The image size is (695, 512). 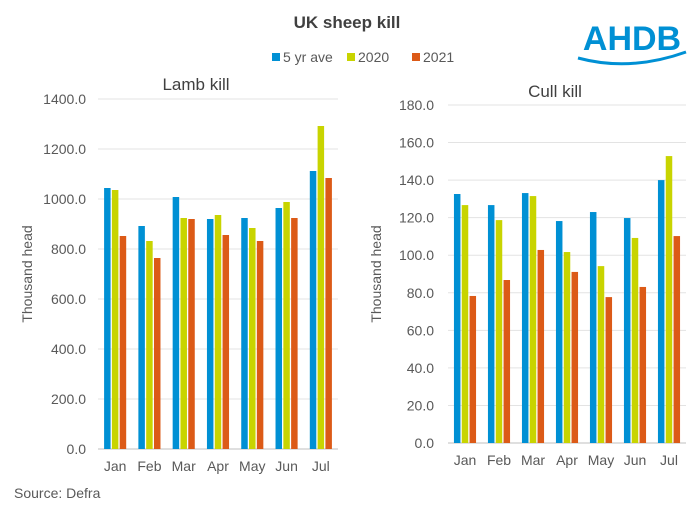 I want to click on y-tick-label: 1000.0, so click(x=64, y=199).